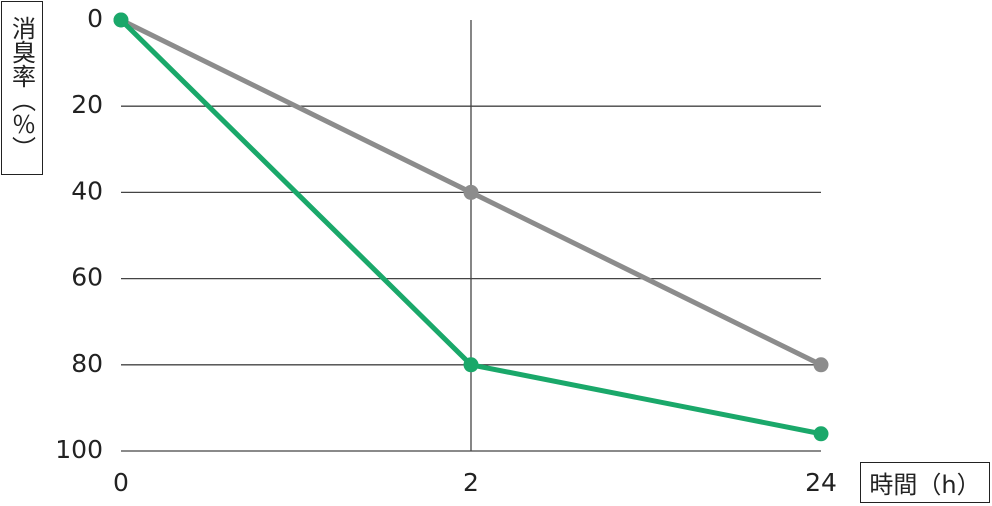 This screenshot has width=992, height=506. I want to click on x-tick-label: 24, so click(821, 482).